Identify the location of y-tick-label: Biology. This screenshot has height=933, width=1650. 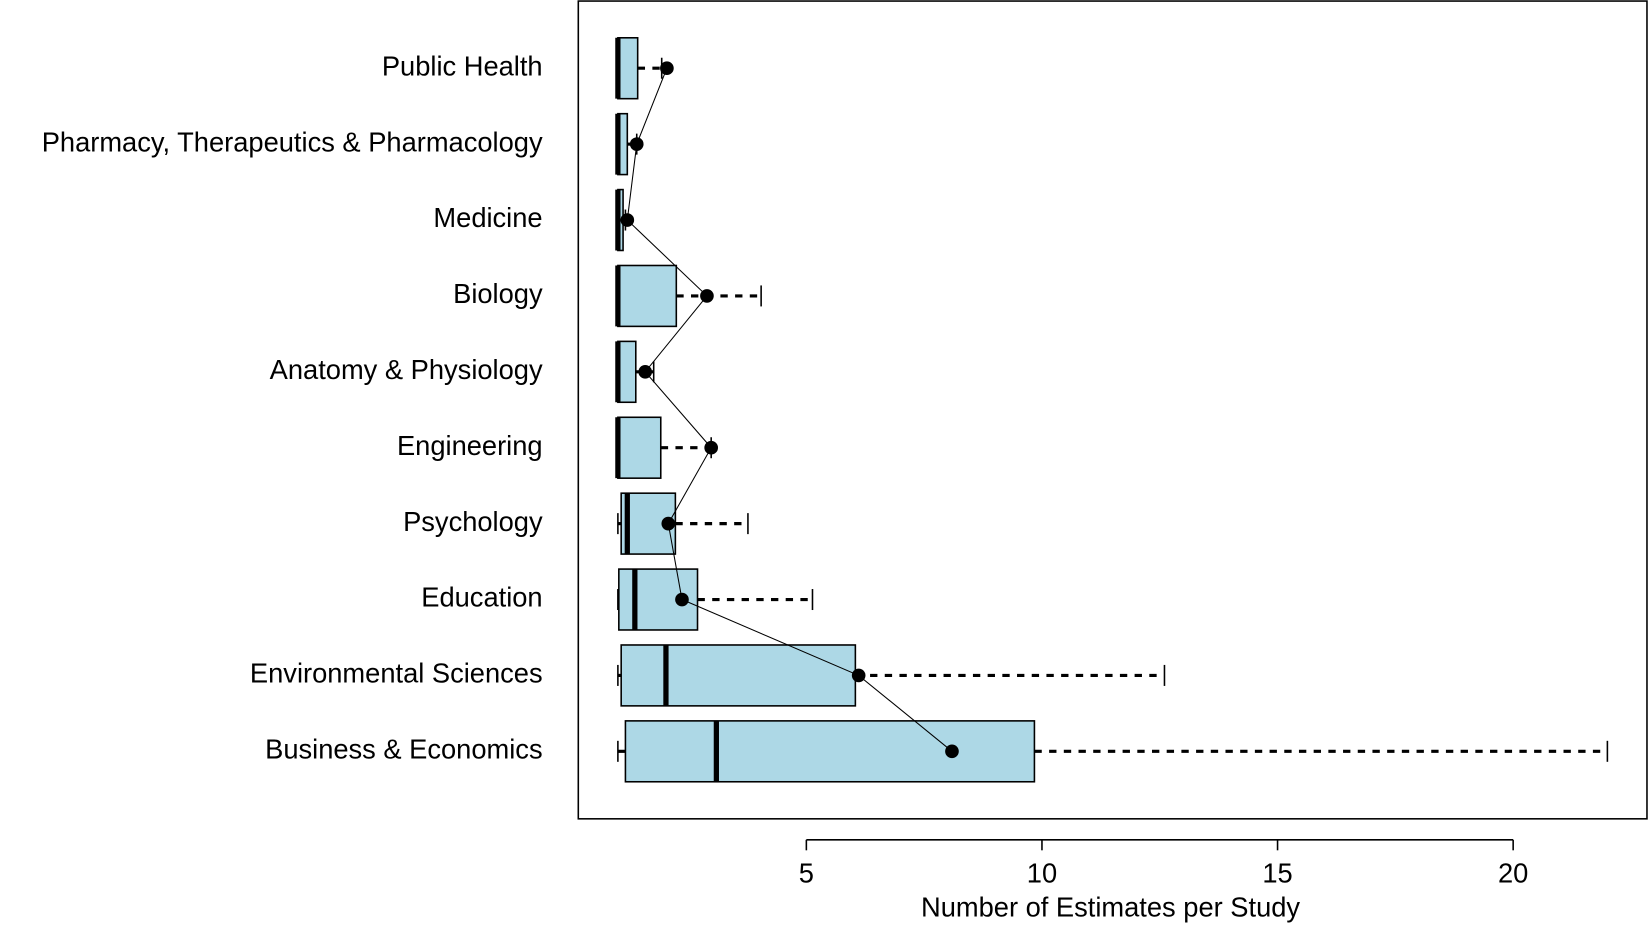
(498, 293).